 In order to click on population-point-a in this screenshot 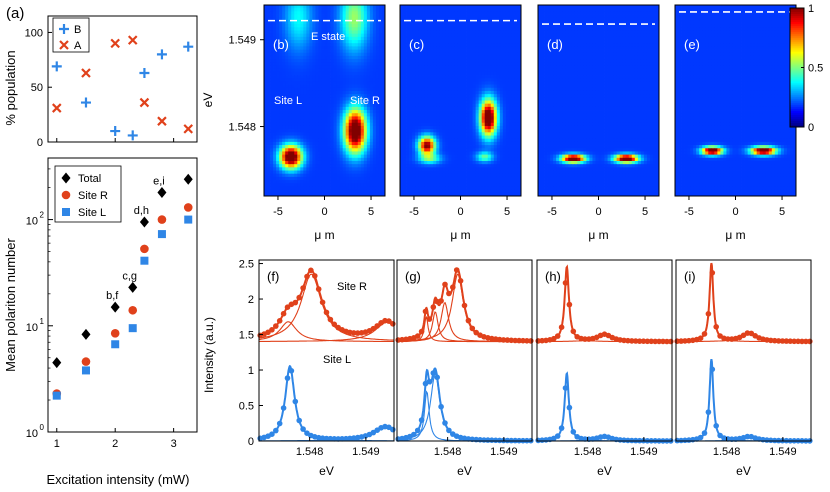, I will do `click(56, 108)`.